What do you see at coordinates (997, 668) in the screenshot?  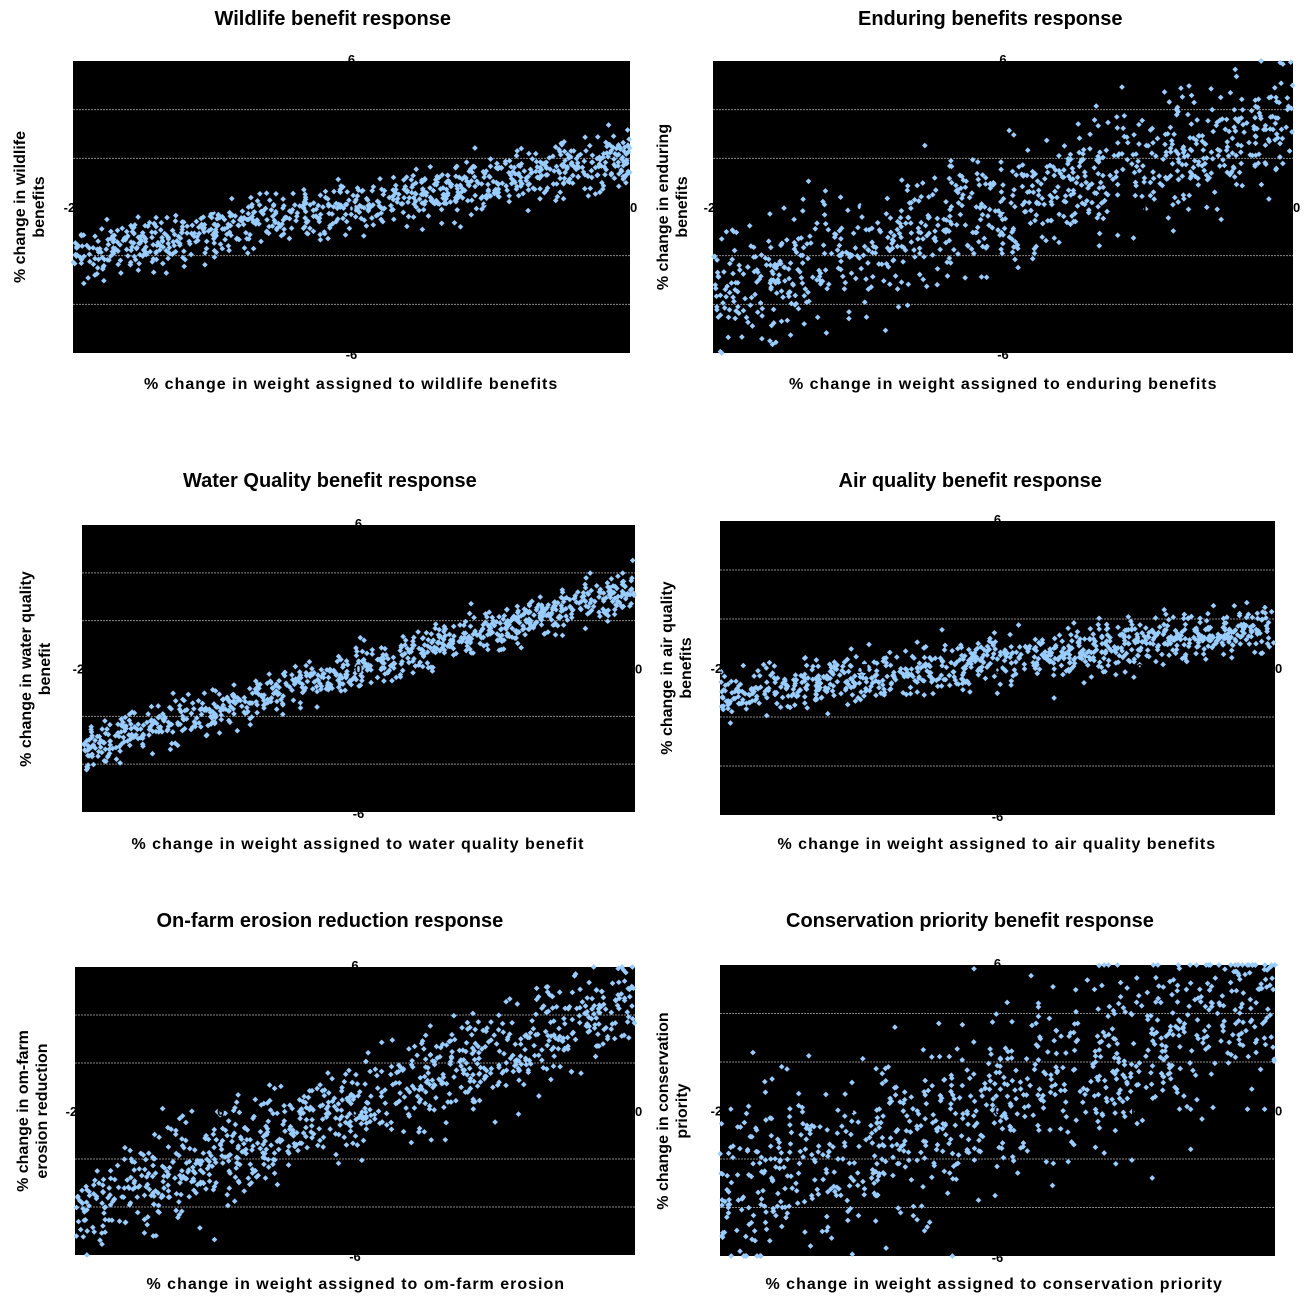 I see `x-tick-label: 0` at bounding box center [997, 668].